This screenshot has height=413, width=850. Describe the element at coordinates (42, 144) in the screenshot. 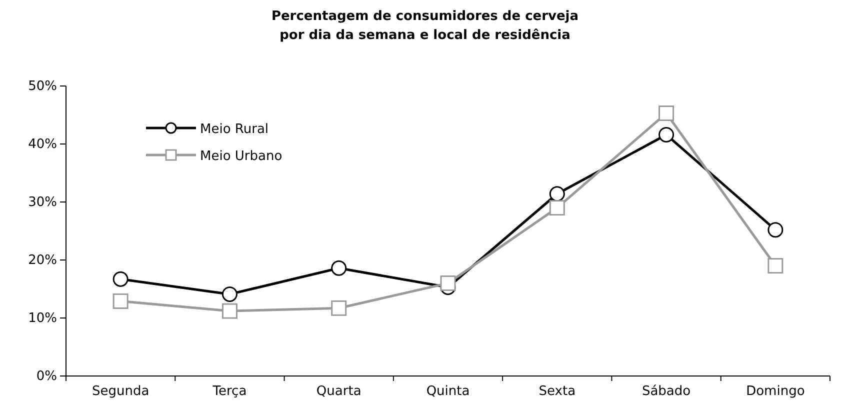

I see `y-tick-label: 40%` at that location.